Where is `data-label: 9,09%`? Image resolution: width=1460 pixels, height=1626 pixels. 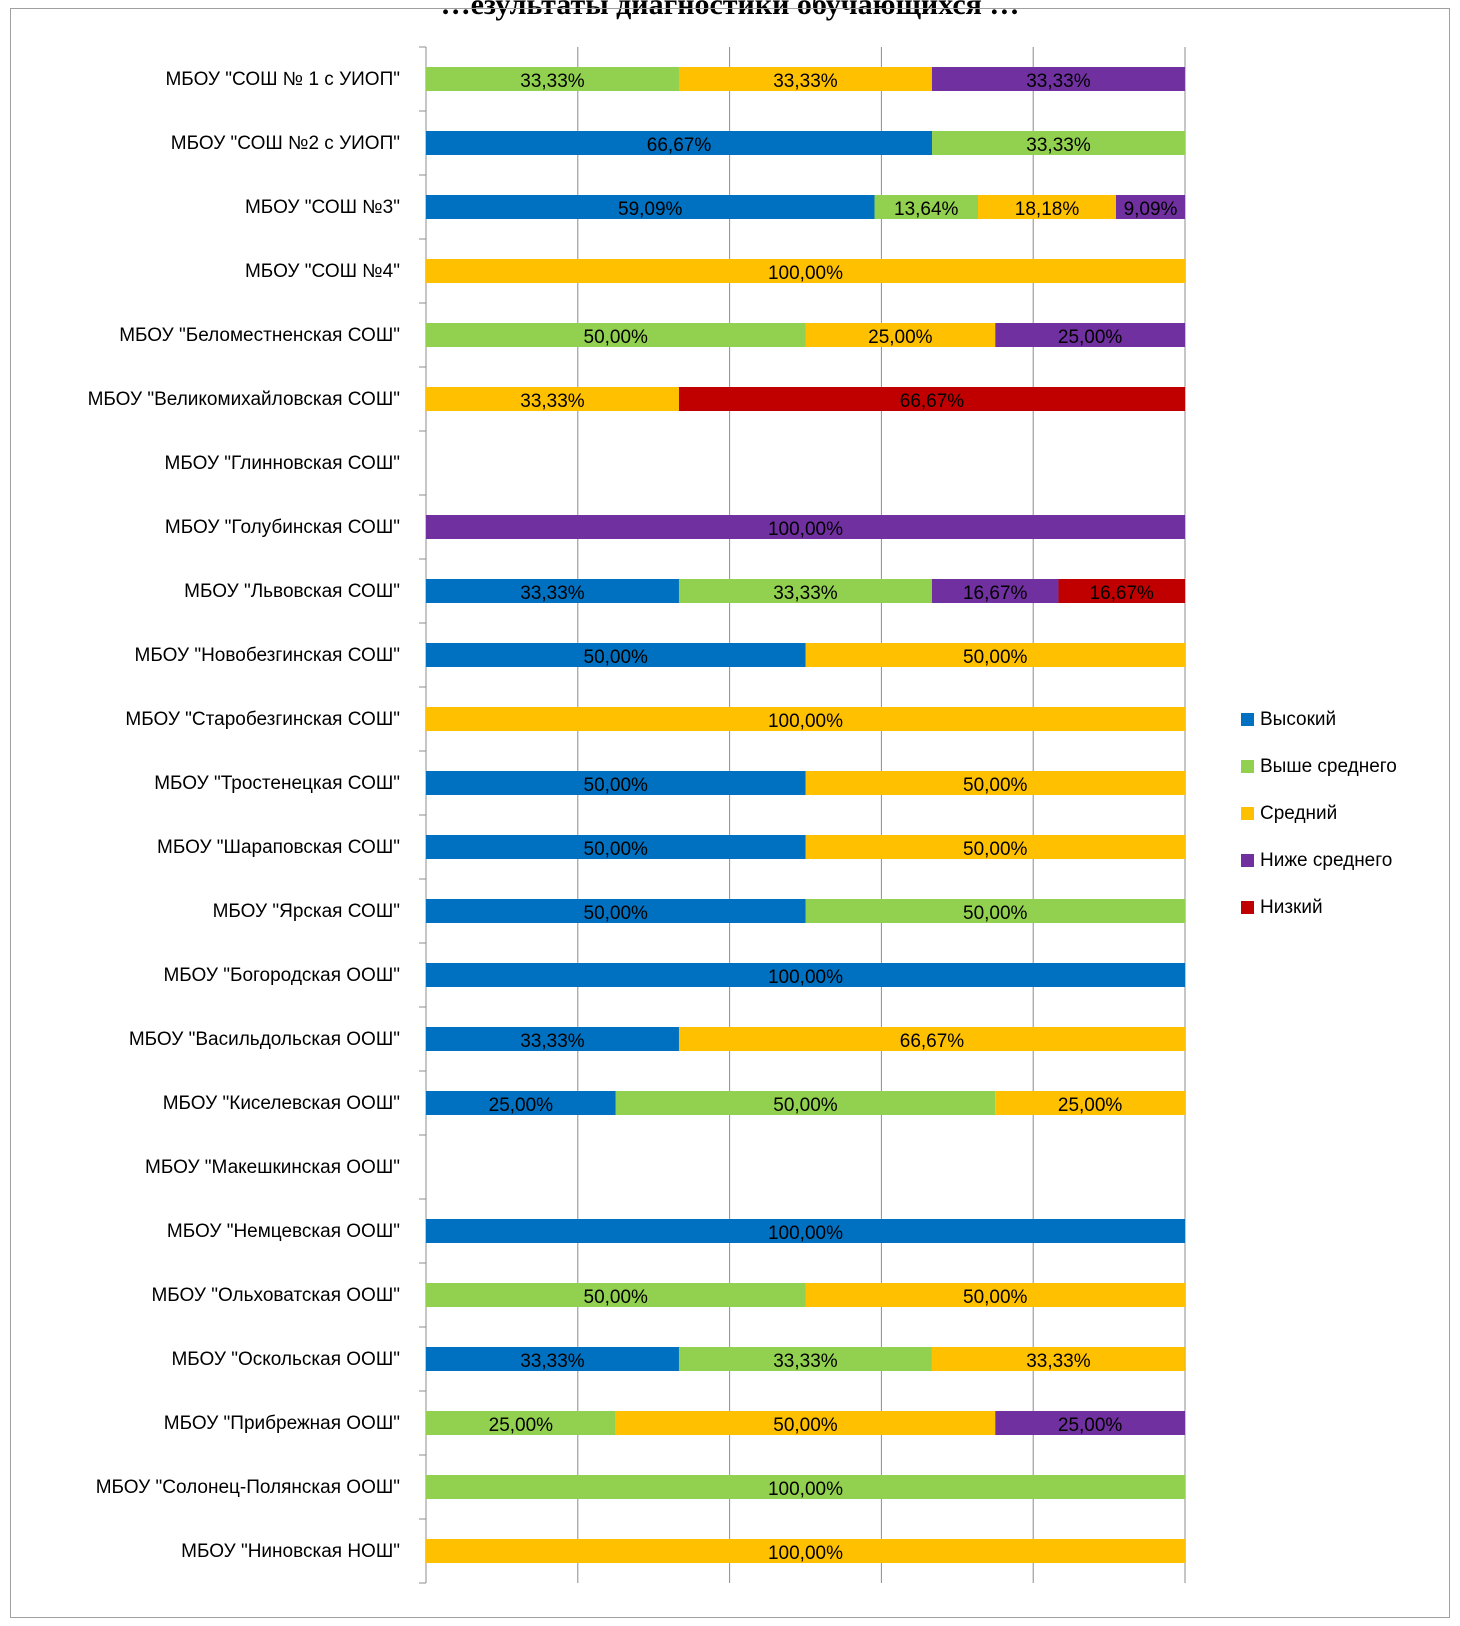 data-label: 9,09% is located at coordinates (1151, 209).